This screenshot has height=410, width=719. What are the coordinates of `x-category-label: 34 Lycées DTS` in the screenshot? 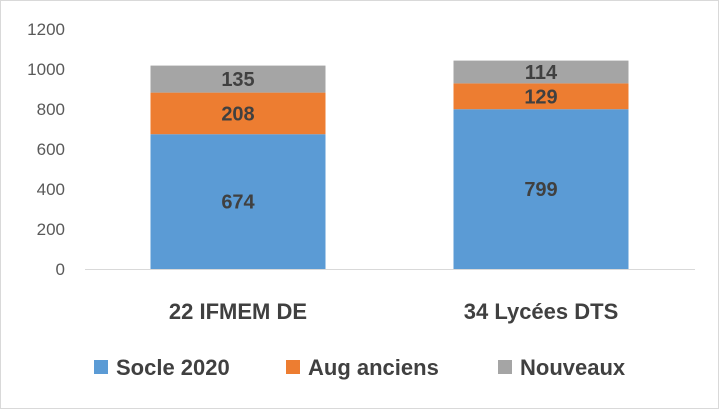 It's located at (541, 311).